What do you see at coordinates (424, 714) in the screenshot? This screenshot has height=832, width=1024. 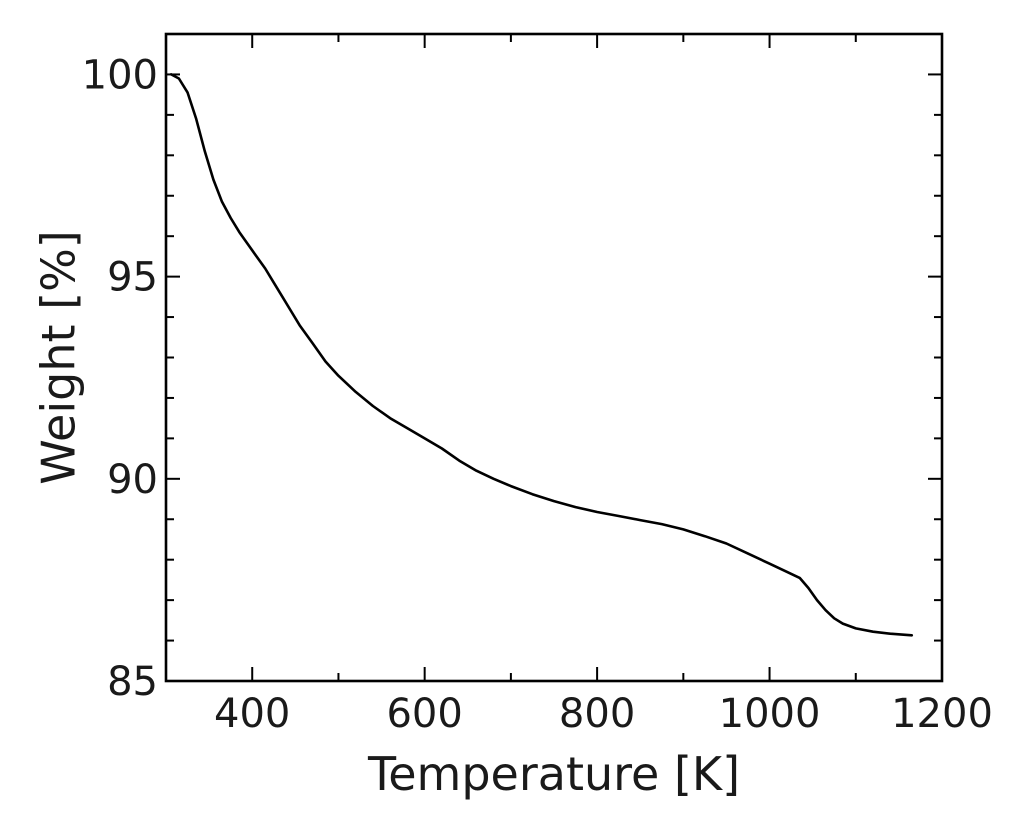 I see `x-tick-label: 600` at bounding box center [424, 714].